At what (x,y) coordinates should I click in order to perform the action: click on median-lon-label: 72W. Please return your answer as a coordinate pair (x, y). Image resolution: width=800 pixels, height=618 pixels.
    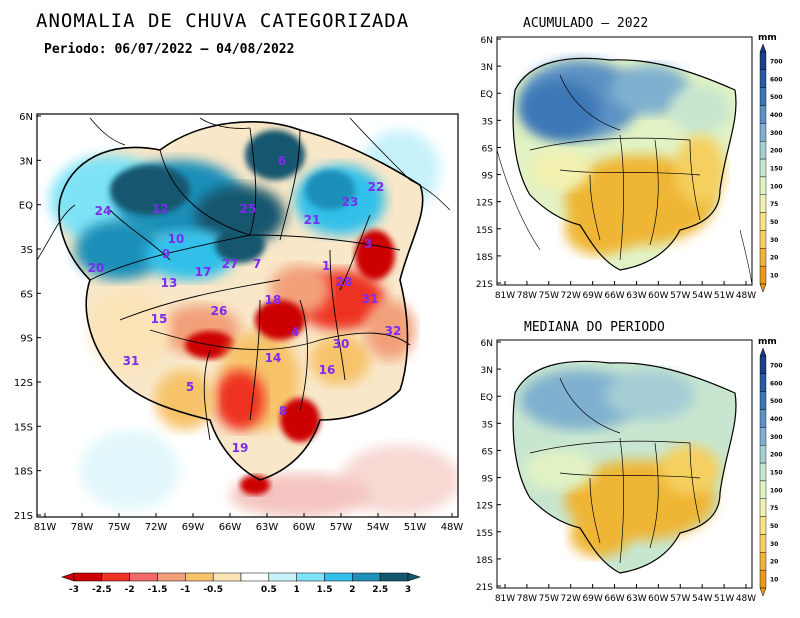
    Looking at the image, I should click on (571, 599).